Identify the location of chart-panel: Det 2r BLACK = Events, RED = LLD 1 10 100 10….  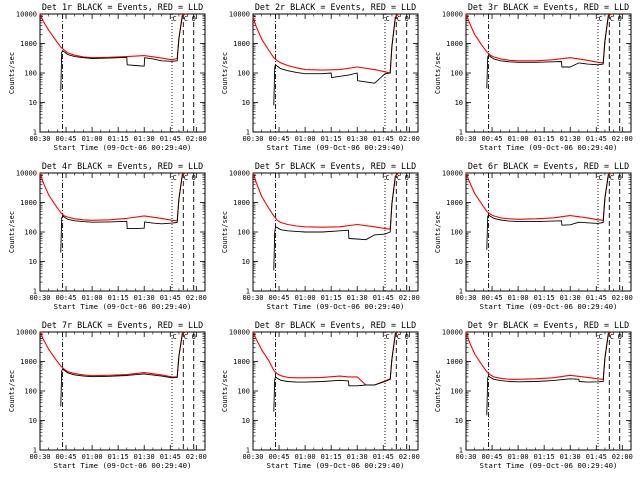
(320, 77).